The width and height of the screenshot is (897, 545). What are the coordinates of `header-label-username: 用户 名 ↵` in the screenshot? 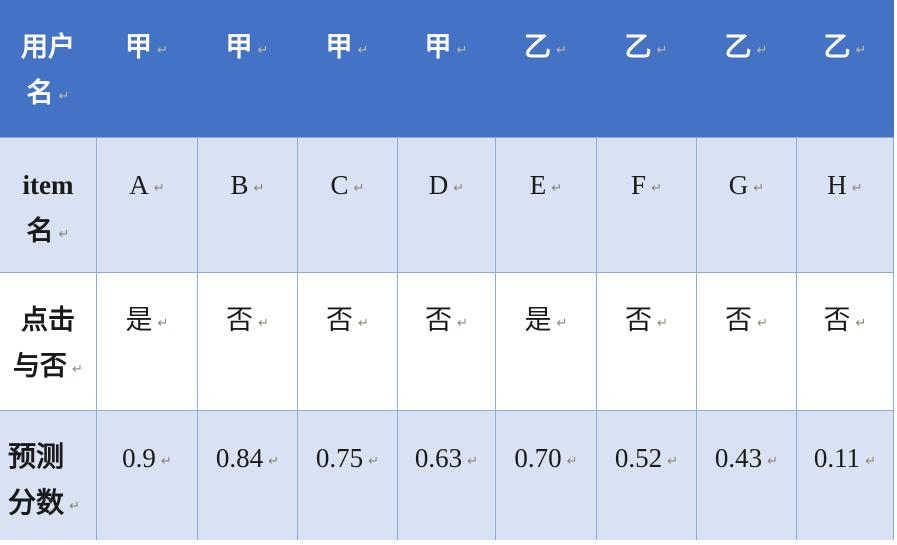 It's located at (48, 68).